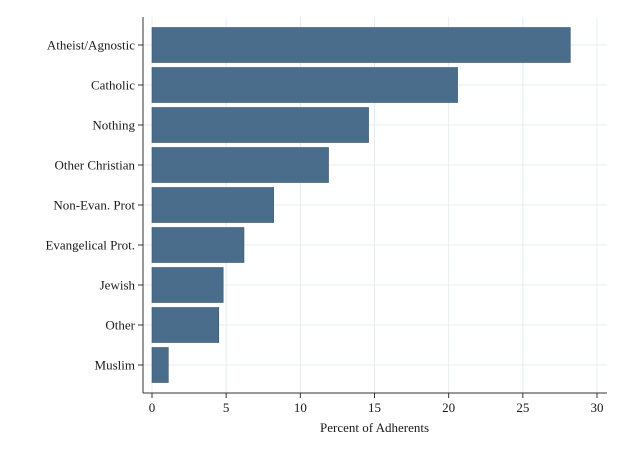 This screenshot has width=624, height=454. What do you see at coordinates (91, 45) in the screenshot?
I see `category-label: Atheist/Agnostic` at bounding box center [91, 45].